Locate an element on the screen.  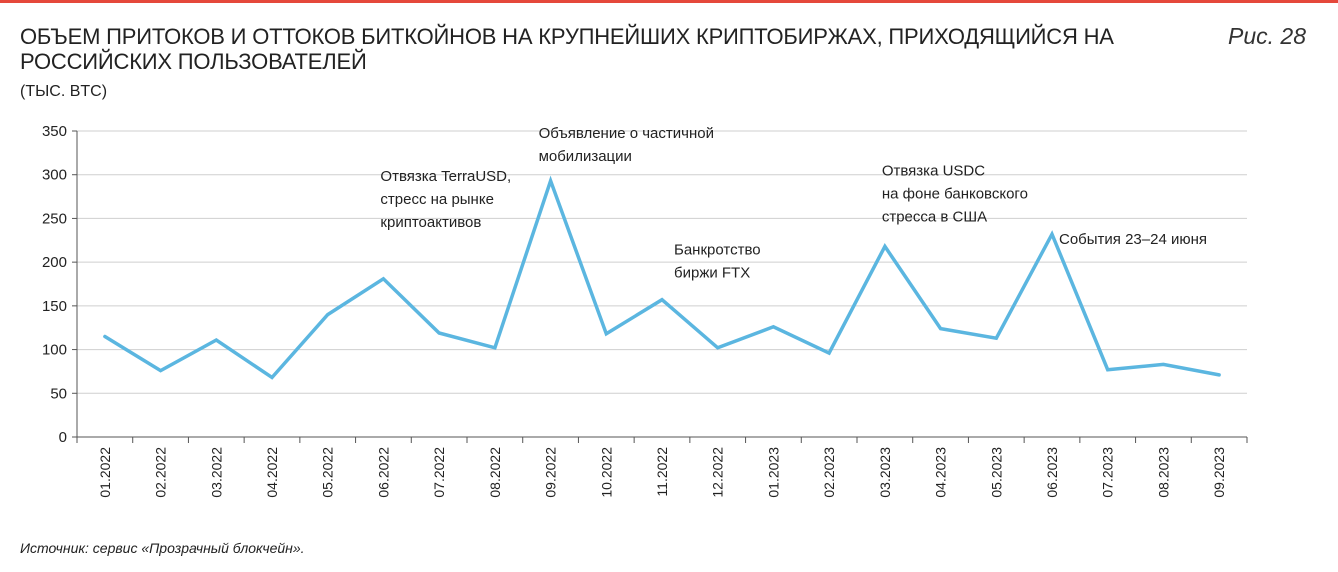
x-tick-label: 09.2022 is located at coordinates (551, 472).